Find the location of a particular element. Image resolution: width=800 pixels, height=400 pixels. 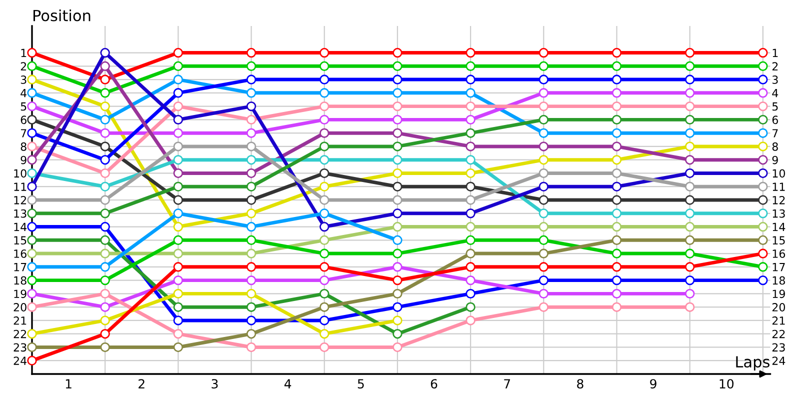

y-tick-label: 24 is located at coordinates (20, 360).